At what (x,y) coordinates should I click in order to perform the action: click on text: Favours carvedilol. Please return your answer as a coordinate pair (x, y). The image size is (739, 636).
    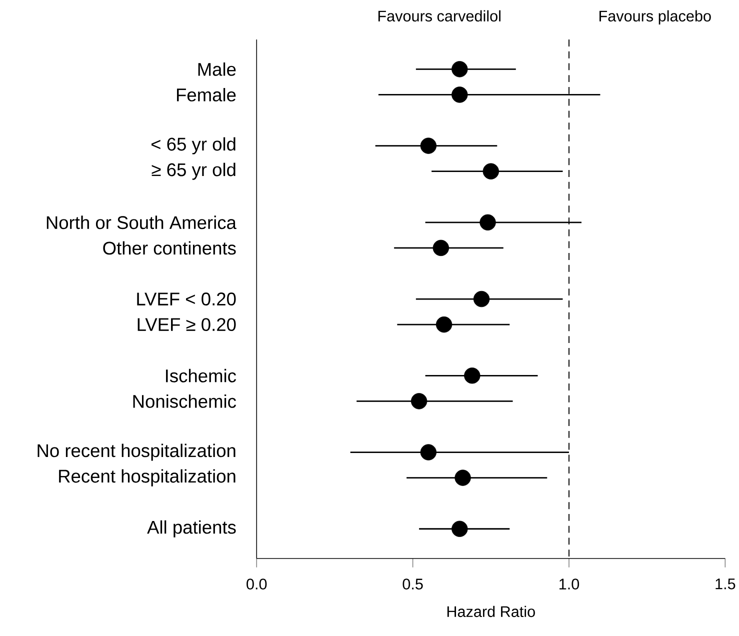
    Looking at the image, I should click on (439, 16).